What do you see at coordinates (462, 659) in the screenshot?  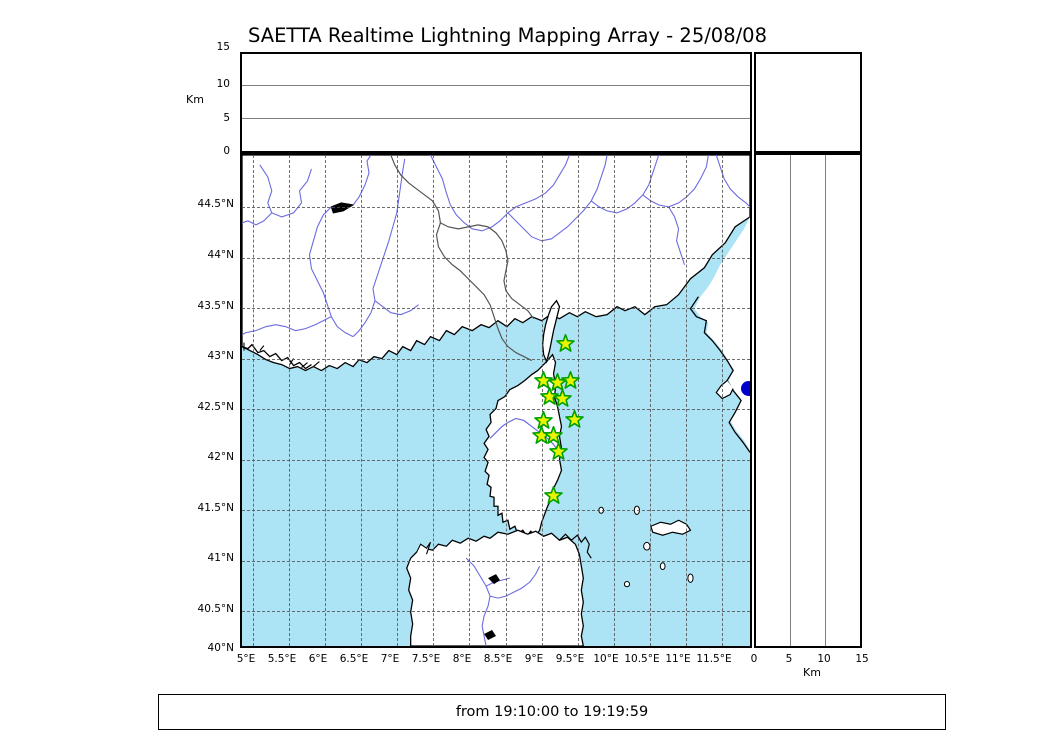 I see `map-xtick-8: 8°E` at bounding box center [462, 659].